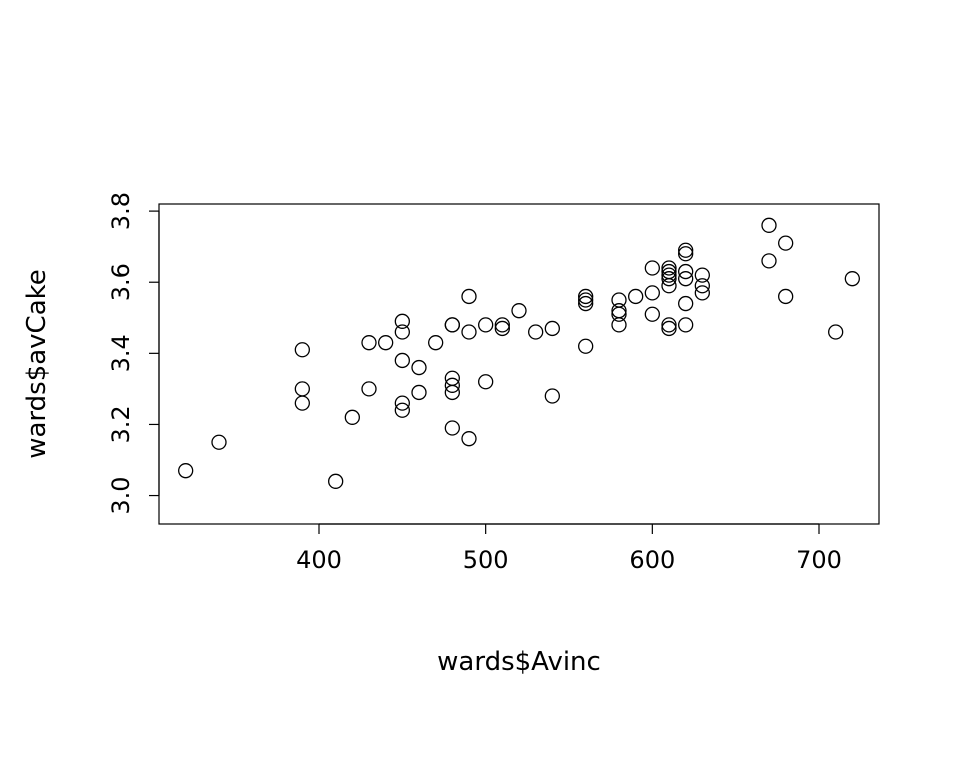 This screenshot has height=768, width=960. I want to click on y-axis-title: wards$avCake, so click(37, 364).